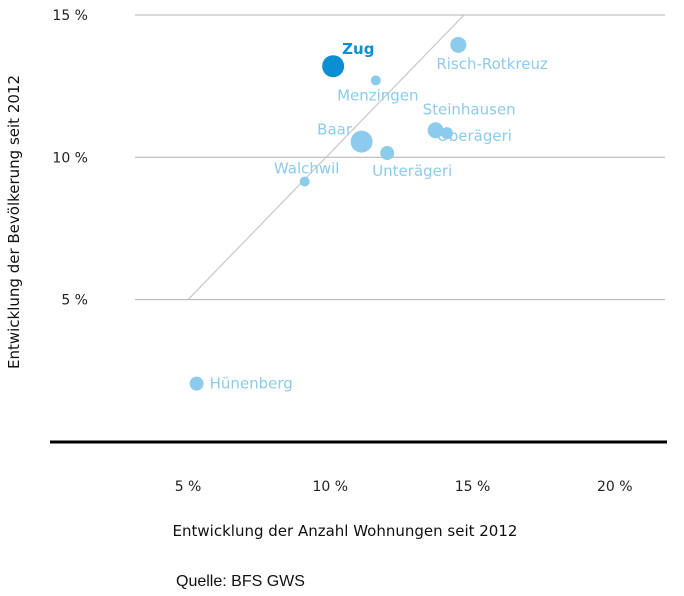  Describe the element at coordinates (70, 158) in the screenshot. I see `y-tick-label: 10 %` at that location.